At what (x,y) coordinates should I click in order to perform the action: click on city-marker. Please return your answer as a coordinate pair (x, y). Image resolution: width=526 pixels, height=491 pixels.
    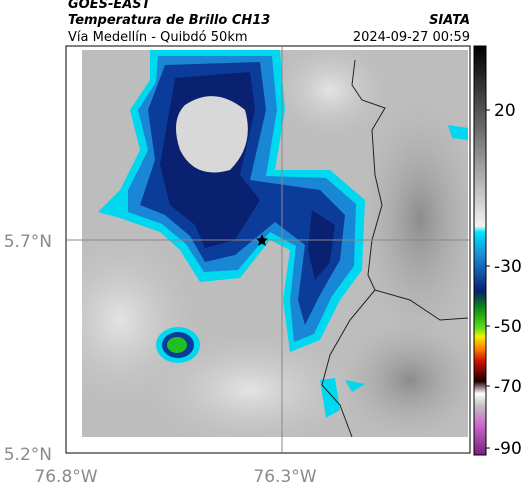
    Looking at the image, I should click on (262, 240).